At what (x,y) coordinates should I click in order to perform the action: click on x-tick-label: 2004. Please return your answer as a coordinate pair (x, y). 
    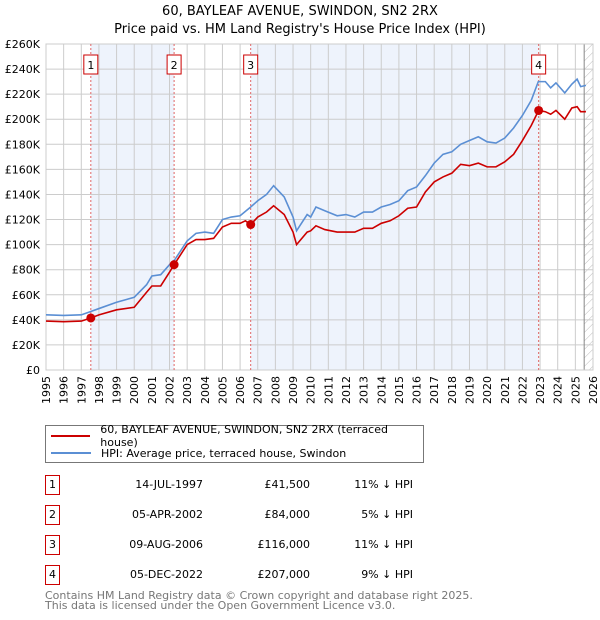
    Looking at the image, I should click on (205, 390).